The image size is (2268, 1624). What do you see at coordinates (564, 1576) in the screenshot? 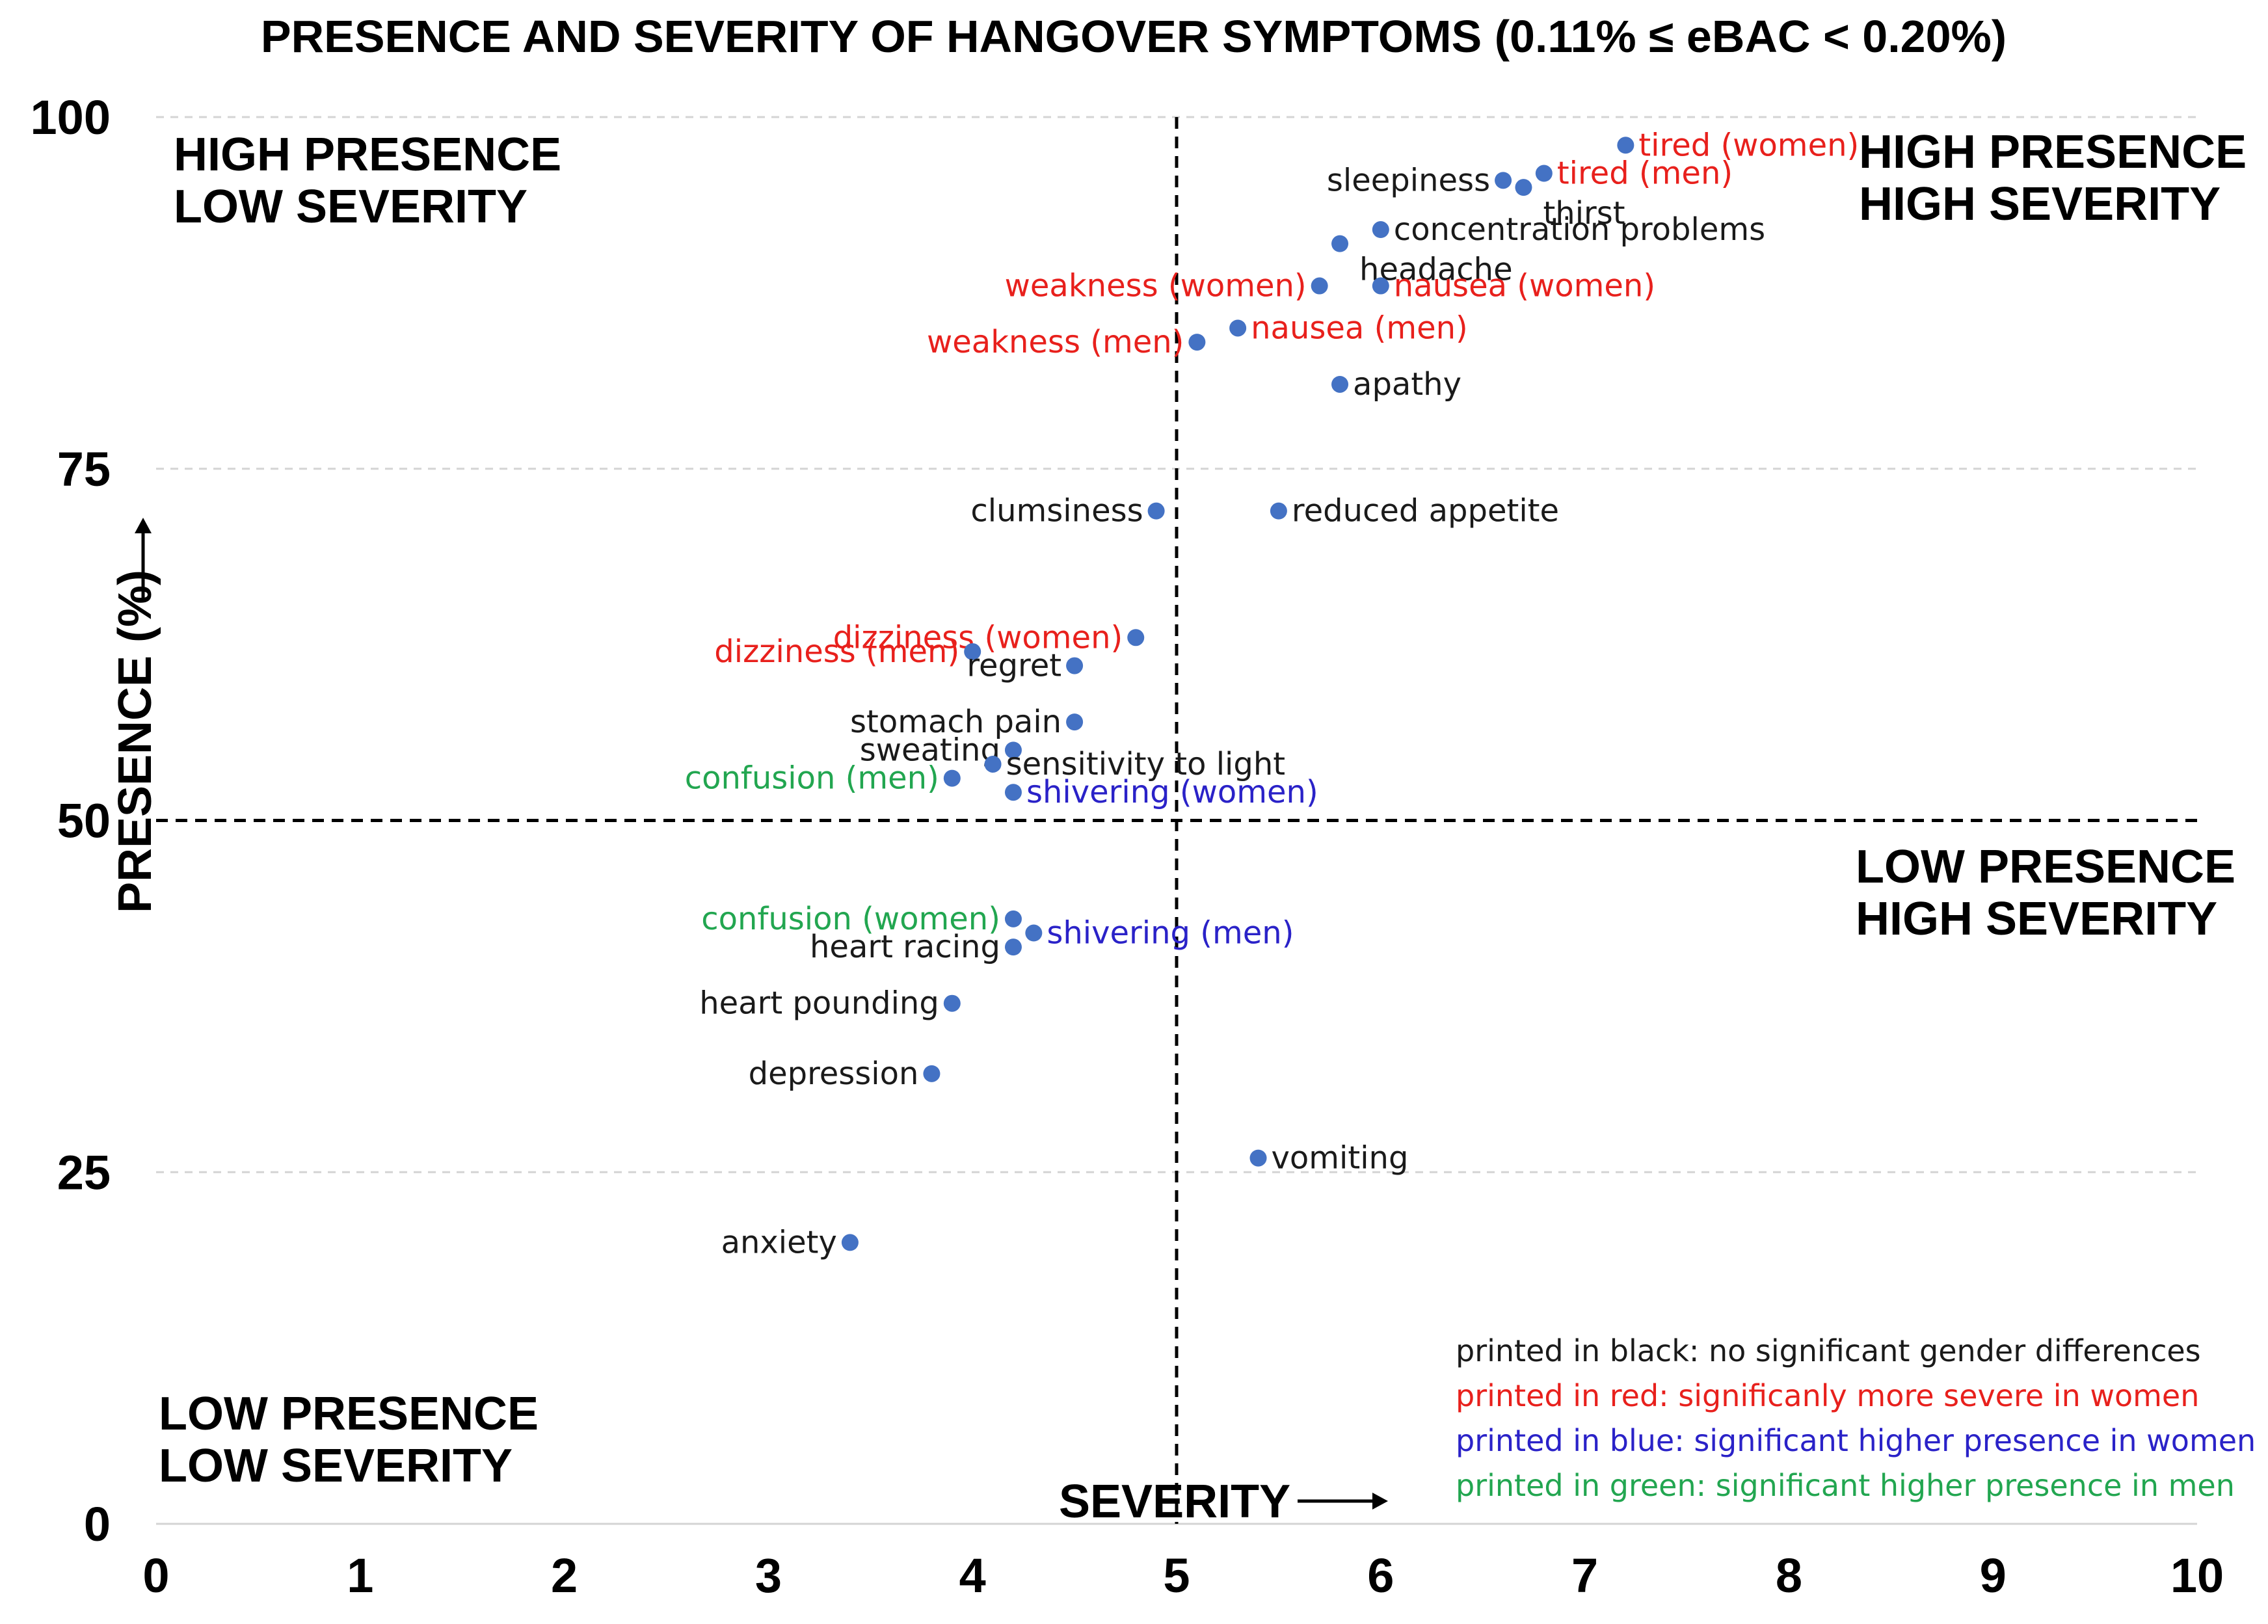
I see `x-tick-label: 2` at bounding box center [564, 1576].